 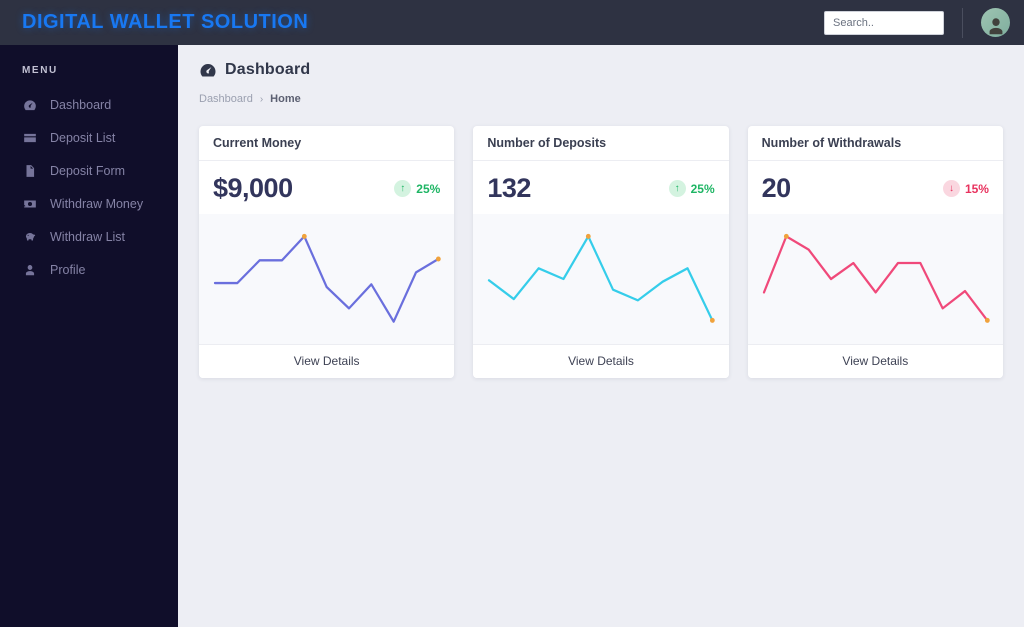 I want to click on card-title: Current Money, so click(x=327, y=143).